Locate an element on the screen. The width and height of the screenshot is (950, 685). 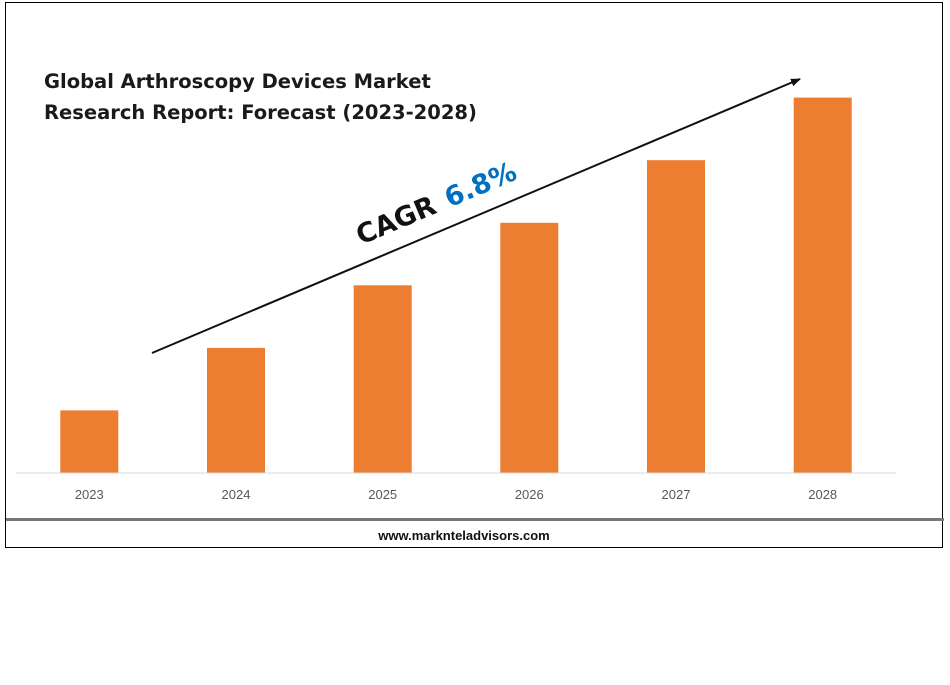
bar-2025 is located at coordinates (382, 379).